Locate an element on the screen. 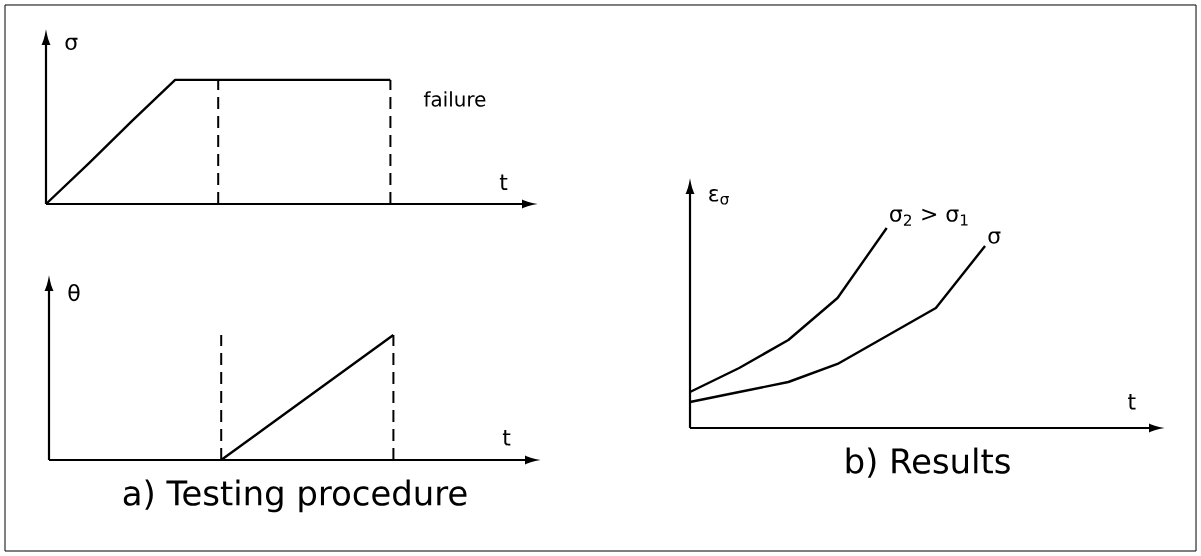 This screenshot has height=556, width=1201. text: b) Results is located at coordinates (928, 462).